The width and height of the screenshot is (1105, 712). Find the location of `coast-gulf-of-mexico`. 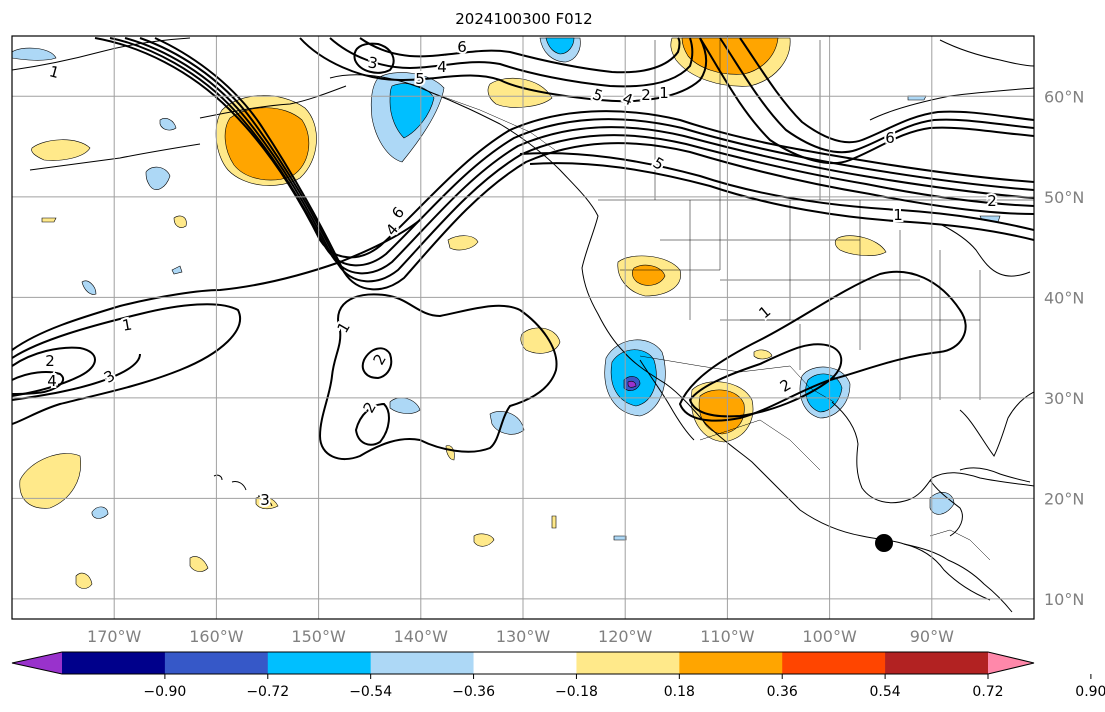

coast-gulf-of-mexico is located at coordinates (932, 452).